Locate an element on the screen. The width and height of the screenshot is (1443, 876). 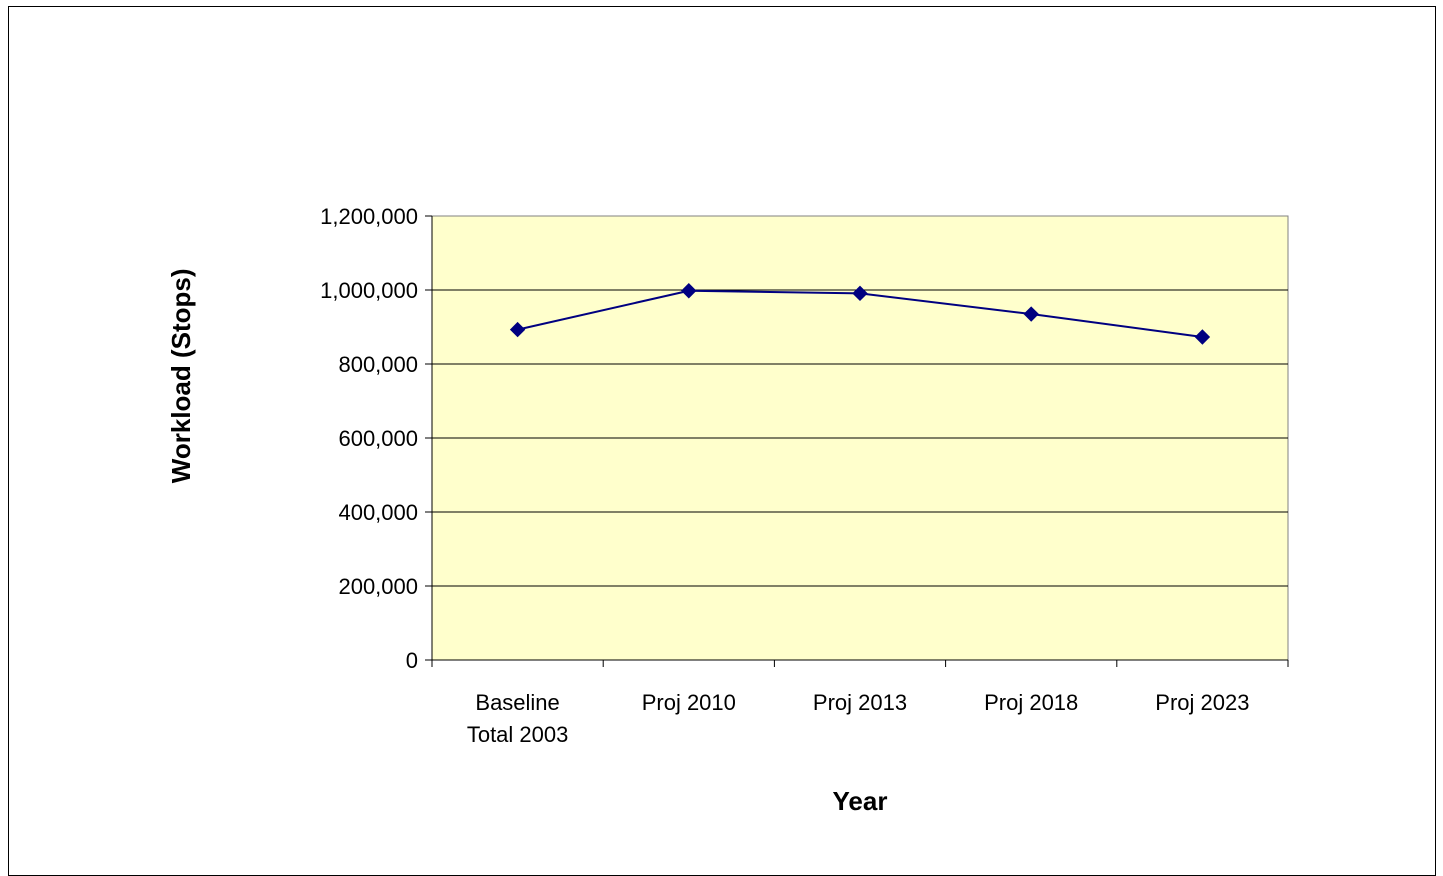
y-tick-label: 600,000 is located at coordinates (378, 438).